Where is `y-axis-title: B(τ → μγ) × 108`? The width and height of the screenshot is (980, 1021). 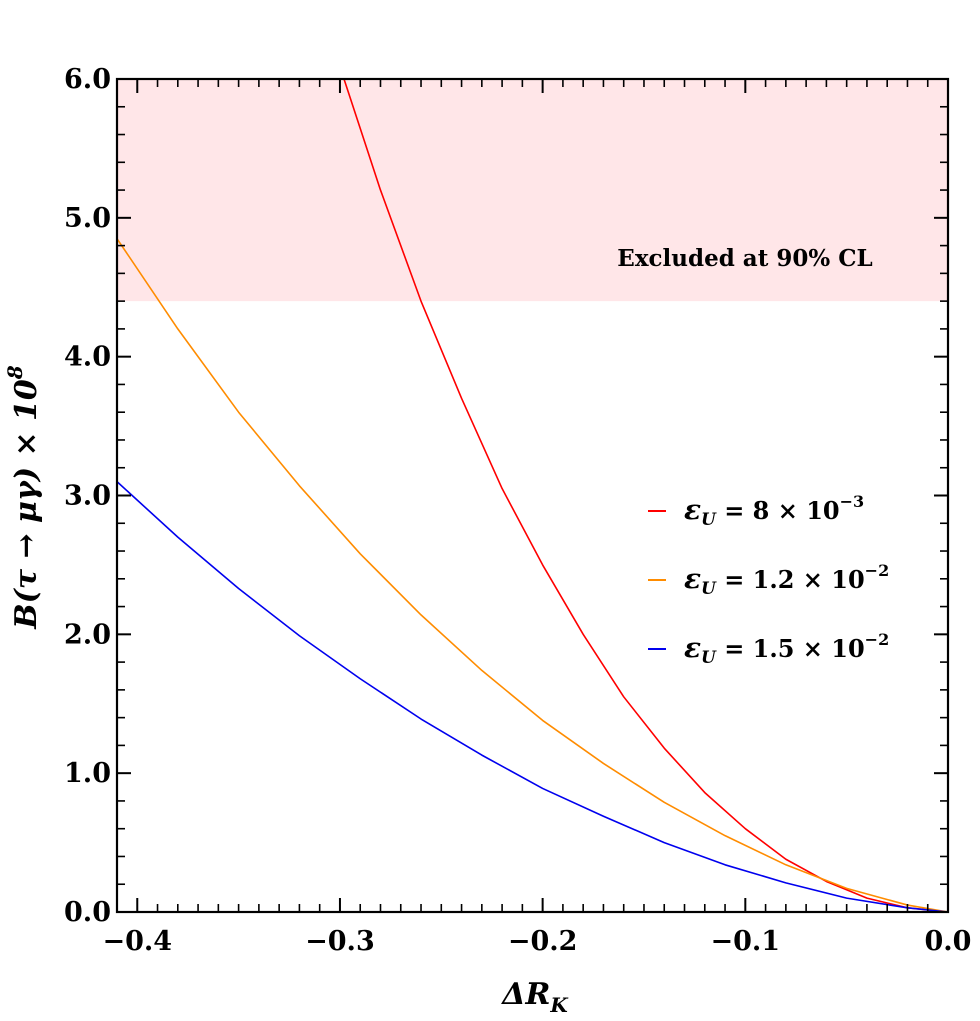 y-axis-title: B(τ → μγ) × 108 is located at coordinates (23, 497).